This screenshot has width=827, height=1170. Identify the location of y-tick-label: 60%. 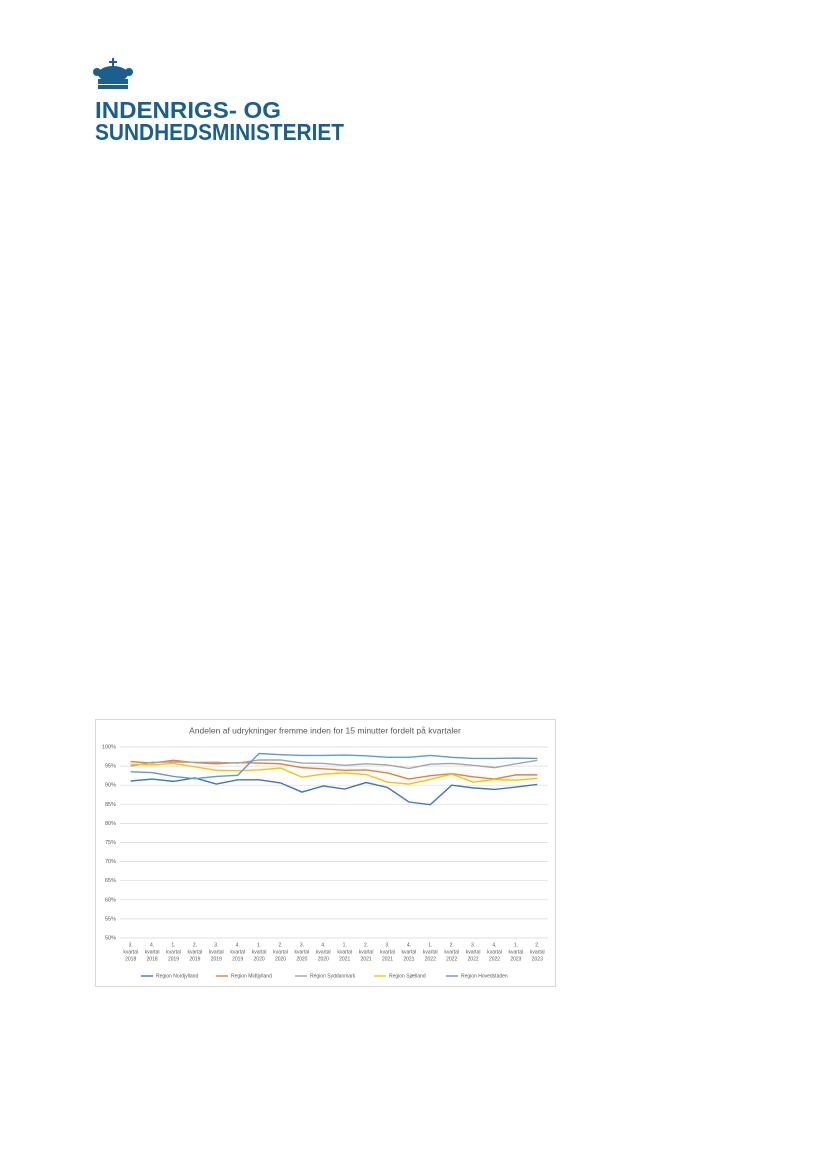
(110, 900).